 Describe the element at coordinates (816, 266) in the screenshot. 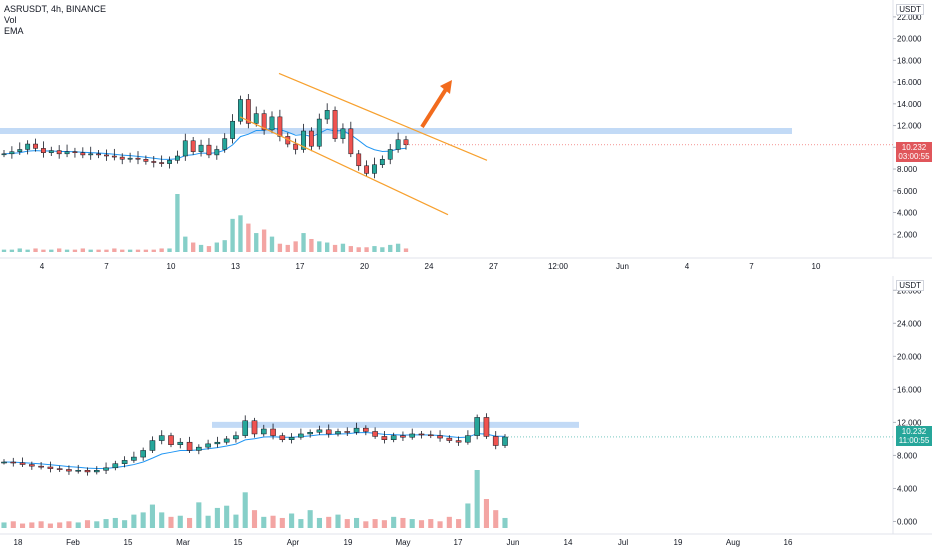

I see `x-tick-label: 10` at that location.